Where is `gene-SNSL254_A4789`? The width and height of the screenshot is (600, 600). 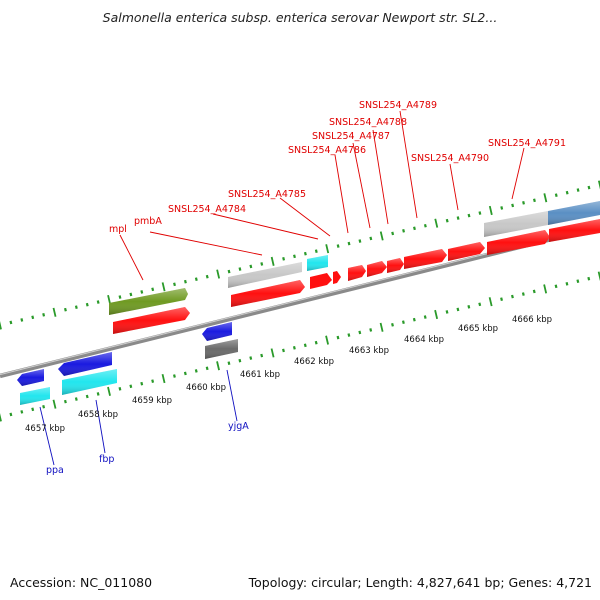
gene-SNSL254_A4789 is located at coordinates (395, 265).